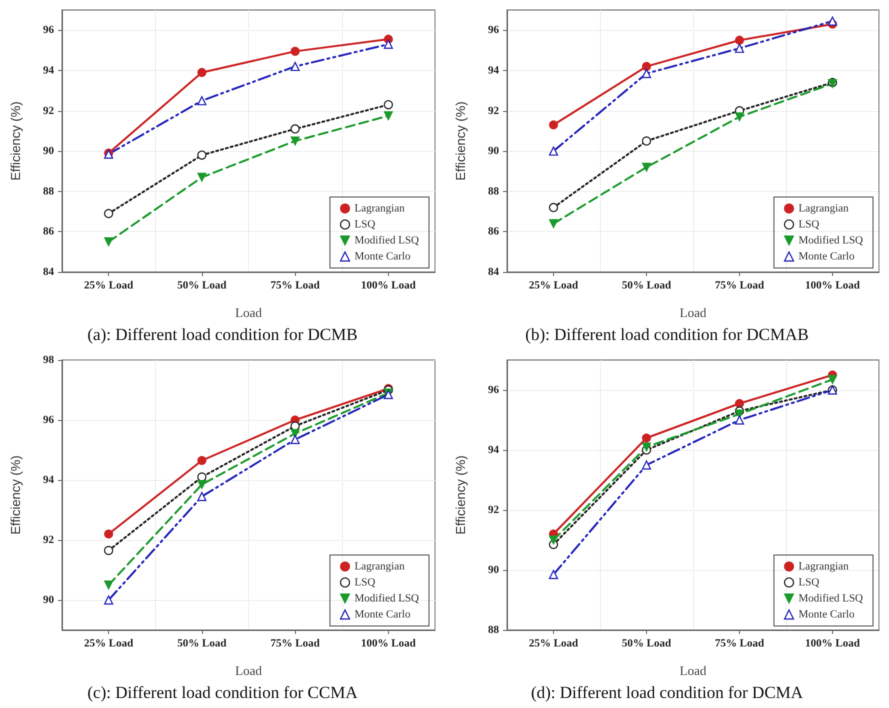 The image size is (889, 708). Describe the element at coordinates (222, 692) in the screenshot. I see `text: (c): Different load condition for CCMA` at that location.